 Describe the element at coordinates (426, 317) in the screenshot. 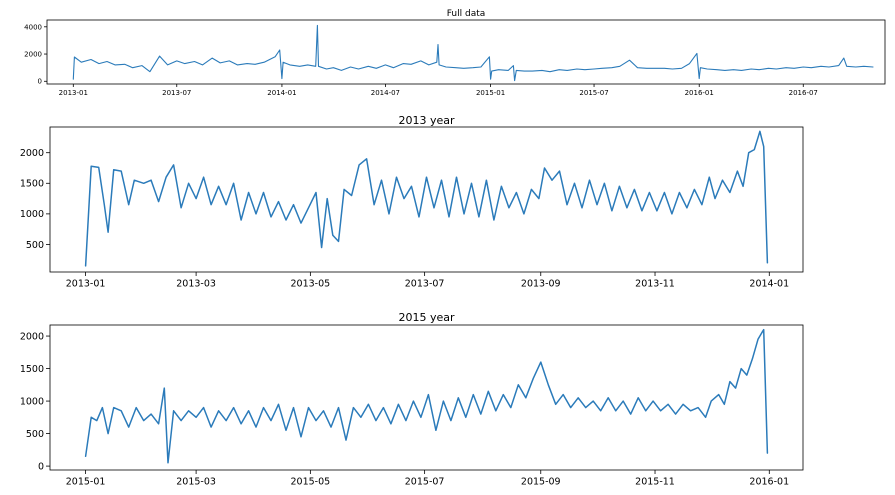

I see `chart-title: 2015 year` at that location.